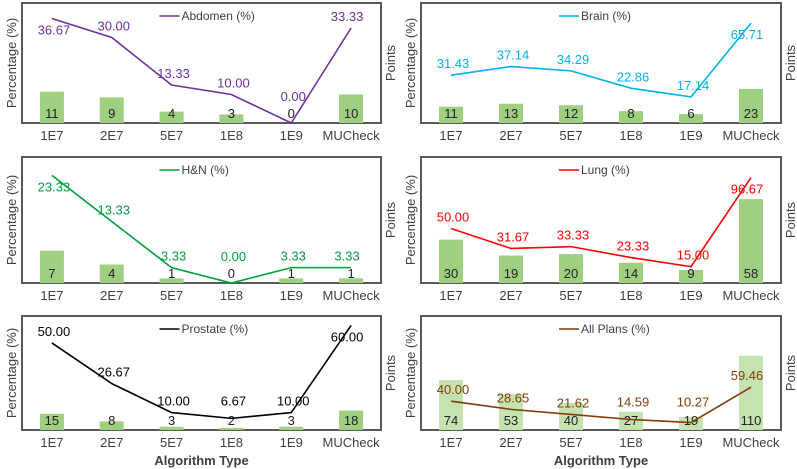  I want to click on line-value-label: 3.33, so click(293, 256).